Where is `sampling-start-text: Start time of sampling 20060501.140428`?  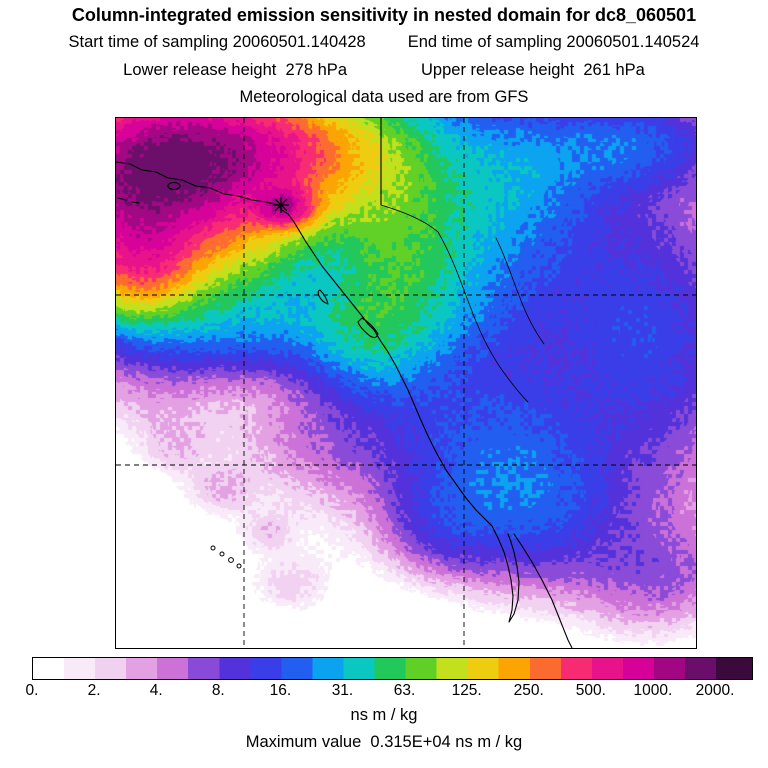 sampling-start-text: Start time of sampling 20060501.140428 is located at coordinates (217, 42).